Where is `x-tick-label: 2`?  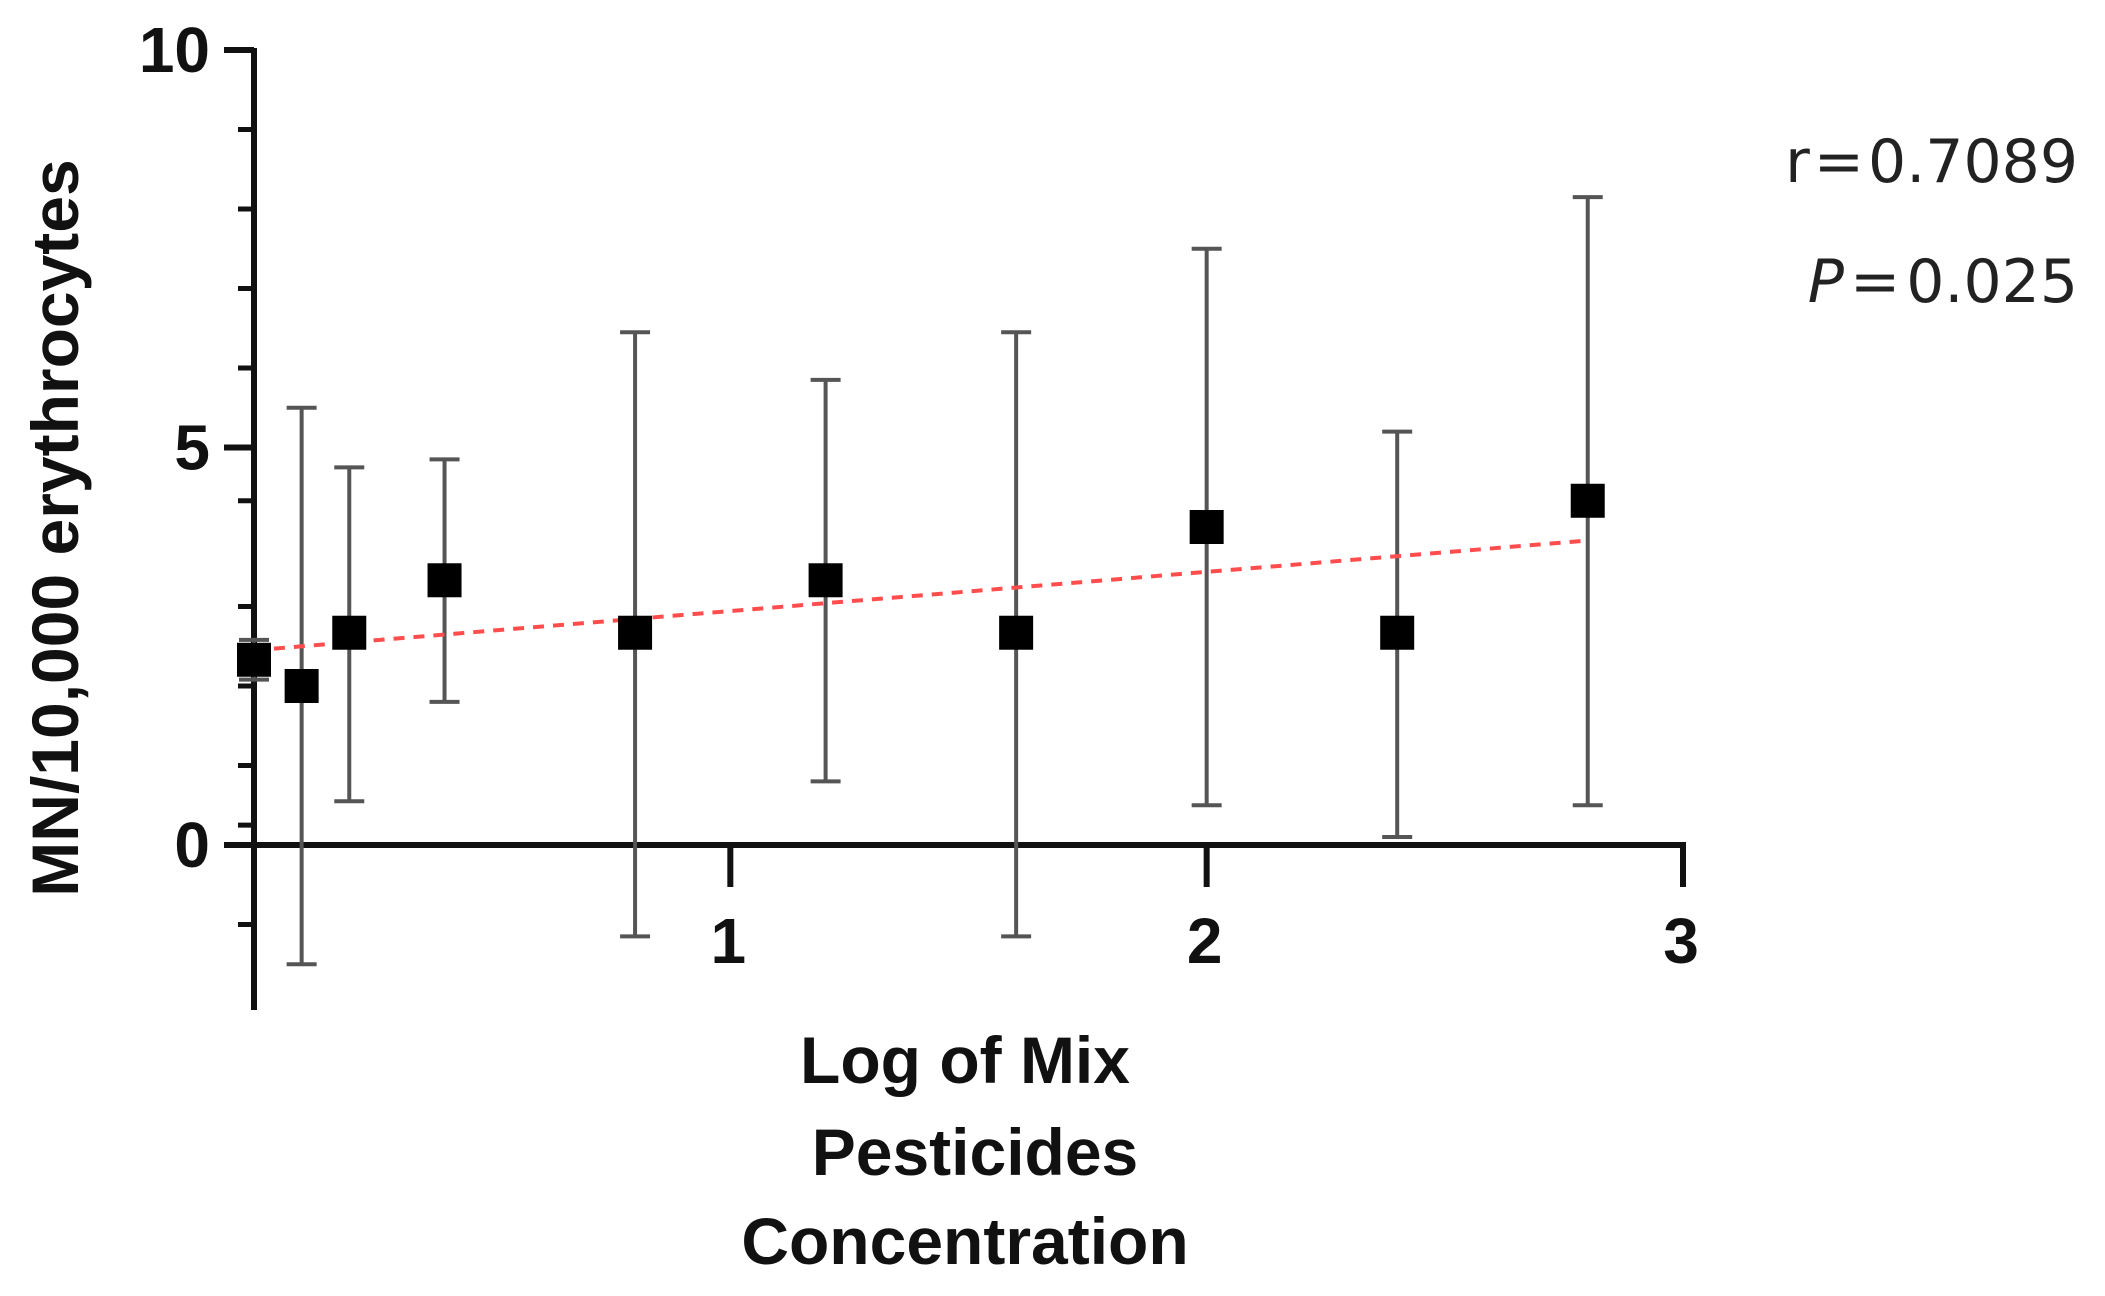
x-tick-label: 2 is located at coordinates (1205, 941).